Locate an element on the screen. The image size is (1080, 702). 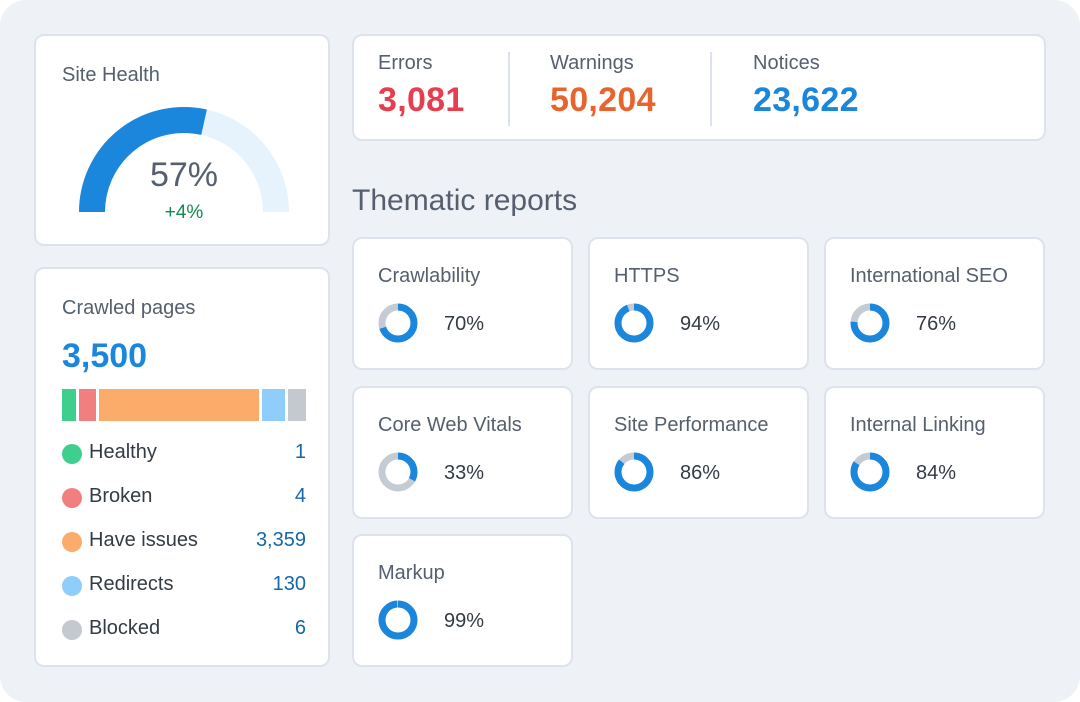
legend-row-have-issues: Have issues 3,359 is located at coordinates (184, 551).